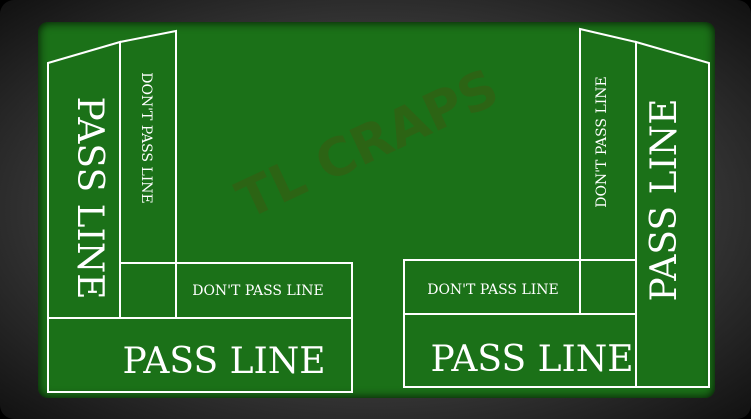  What do you see at coordinates (608, 287) in the screenshot?
I see `right-corner-box` at bounding box center [608, 287].